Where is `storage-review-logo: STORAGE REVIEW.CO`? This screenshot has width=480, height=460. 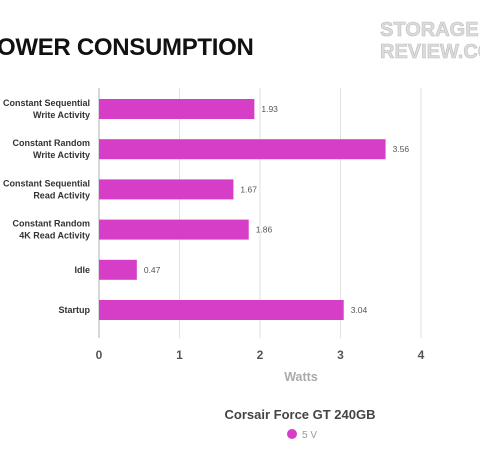 storage-review-logo: STORAGE REVIEW.CO is located at coordinates (430, 41).